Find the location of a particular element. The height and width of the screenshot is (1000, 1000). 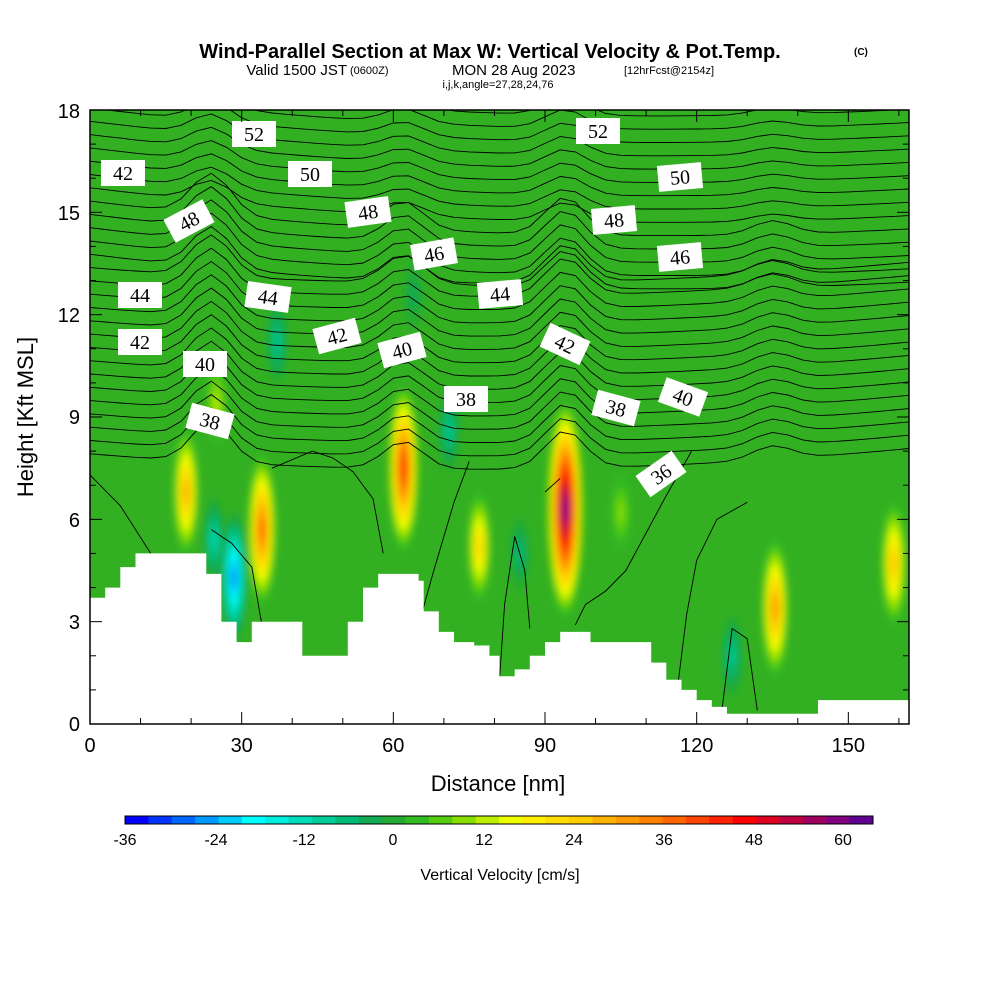

x-tick-label: 150 is located at coordinates (848, 746).